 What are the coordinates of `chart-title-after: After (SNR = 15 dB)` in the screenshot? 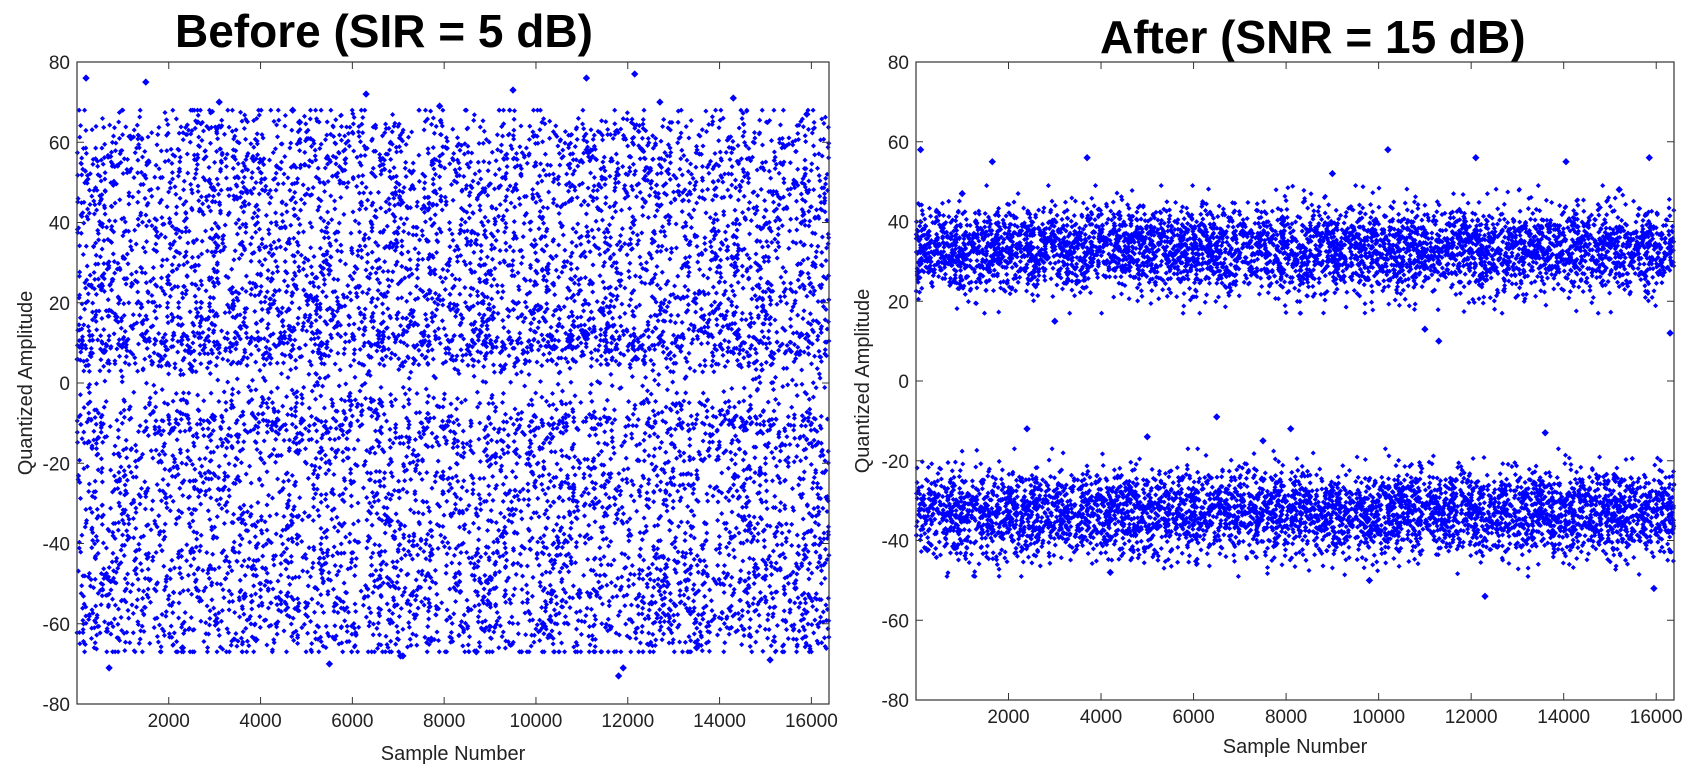 It's located at (1313, 37).